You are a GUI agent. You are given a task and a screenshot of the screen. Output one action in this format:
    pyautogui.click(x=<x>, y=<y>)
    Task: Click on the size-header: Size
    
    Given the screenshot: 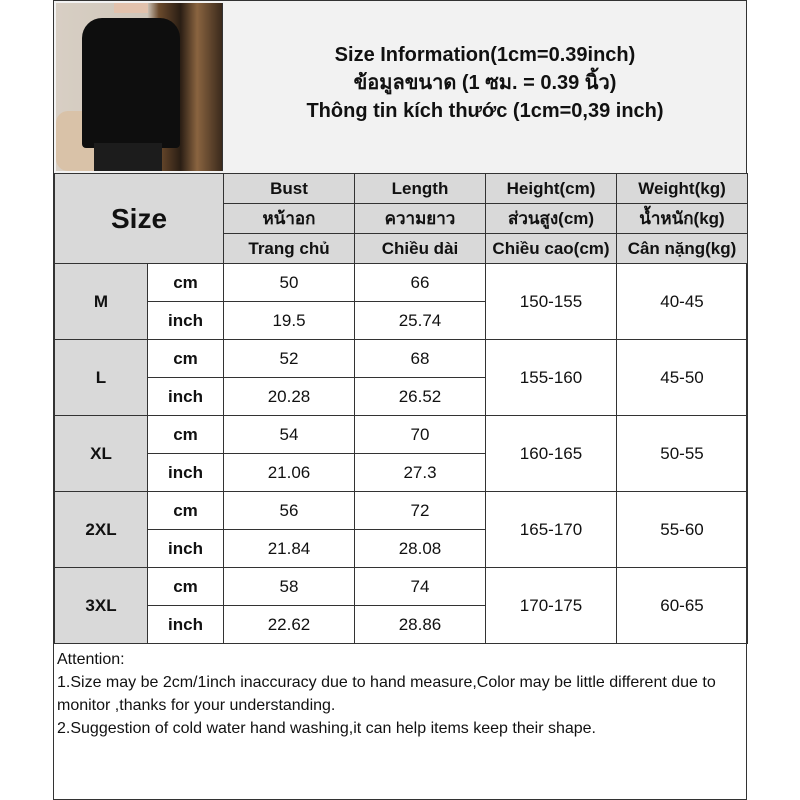 What is the action you would take?
    pyautogui.click(x=139, y=218)
    